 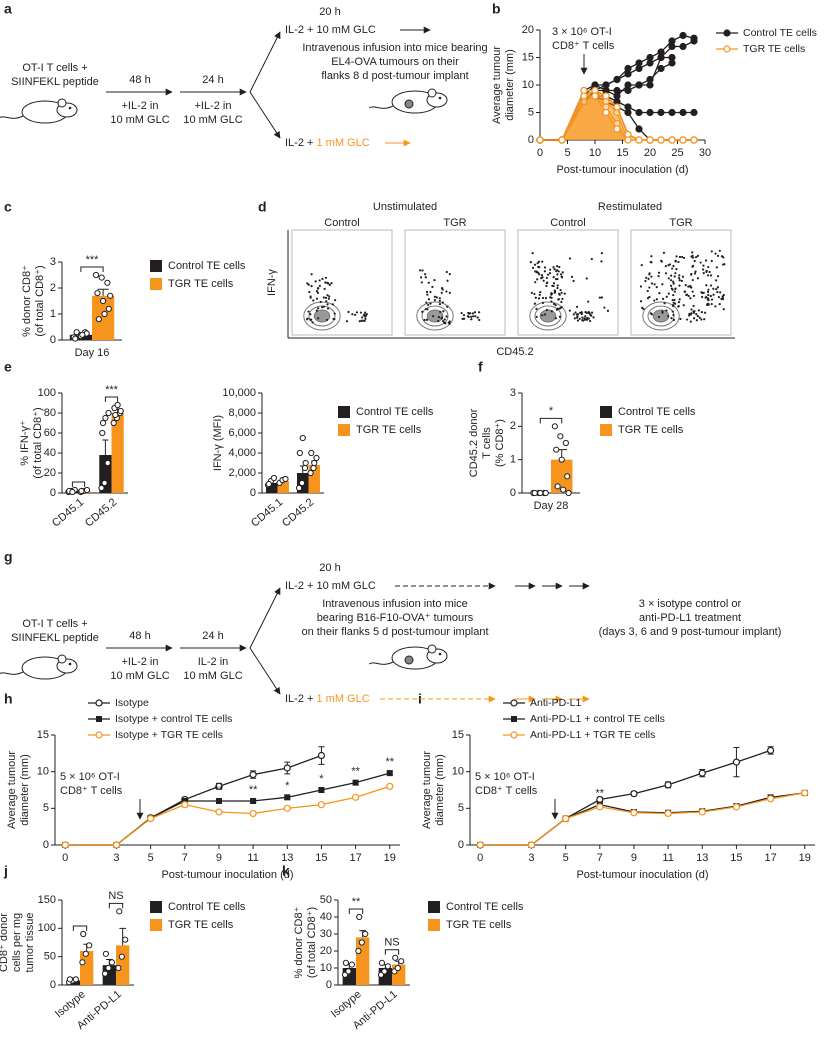 What do you see at coordinates (50, 413) in the screenshot?
I see `y-tick-label: 80` at bounding box center [50, 413].